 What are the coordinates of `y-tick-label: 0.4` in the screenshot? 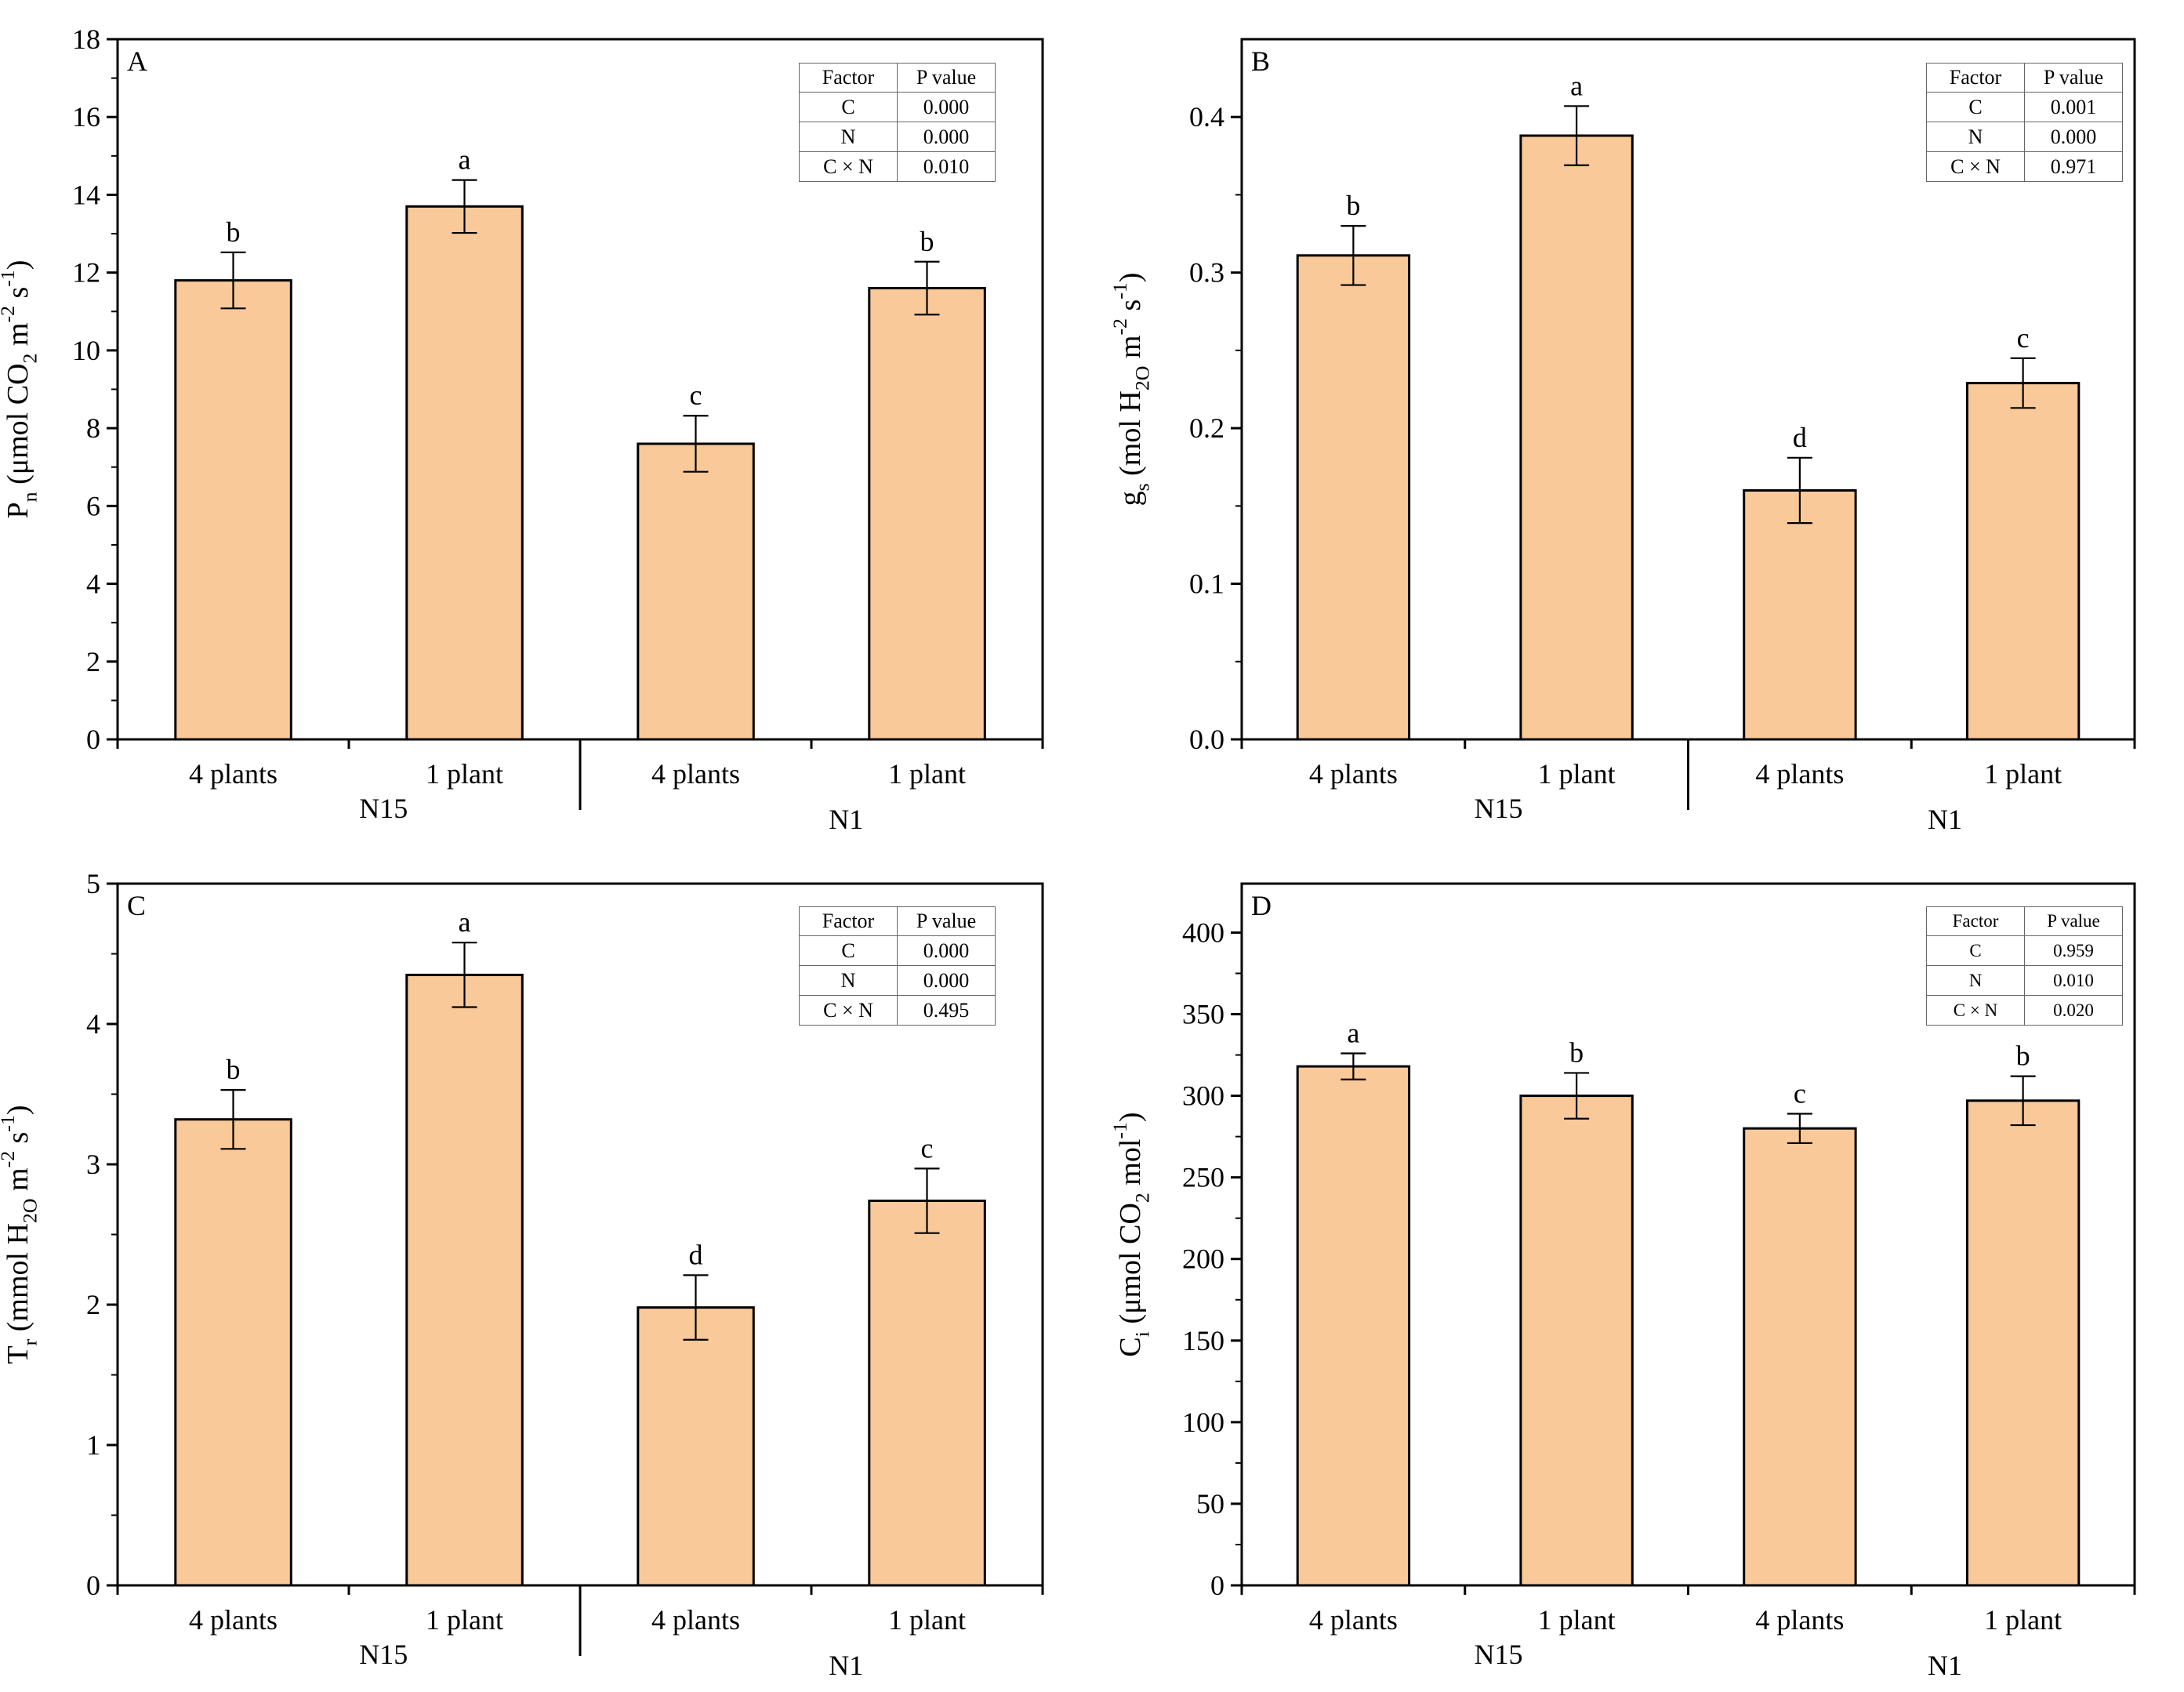 It's located at (1206, 117).